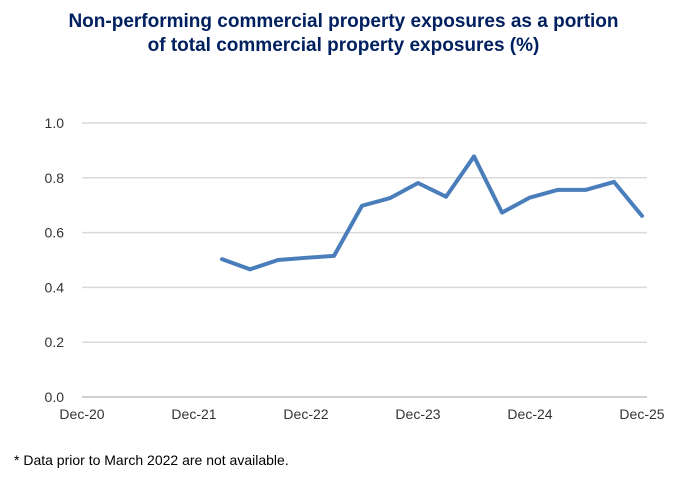  Describe the element at coordinates (55, 342) in the screenshot. I see `y-tick-label: 0.2` at that location.